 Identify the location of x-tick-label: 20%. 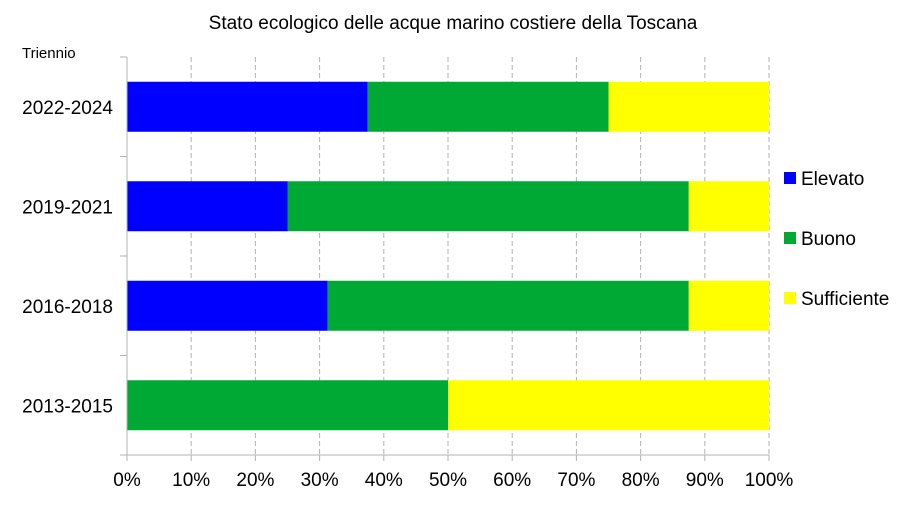
(255, 480).